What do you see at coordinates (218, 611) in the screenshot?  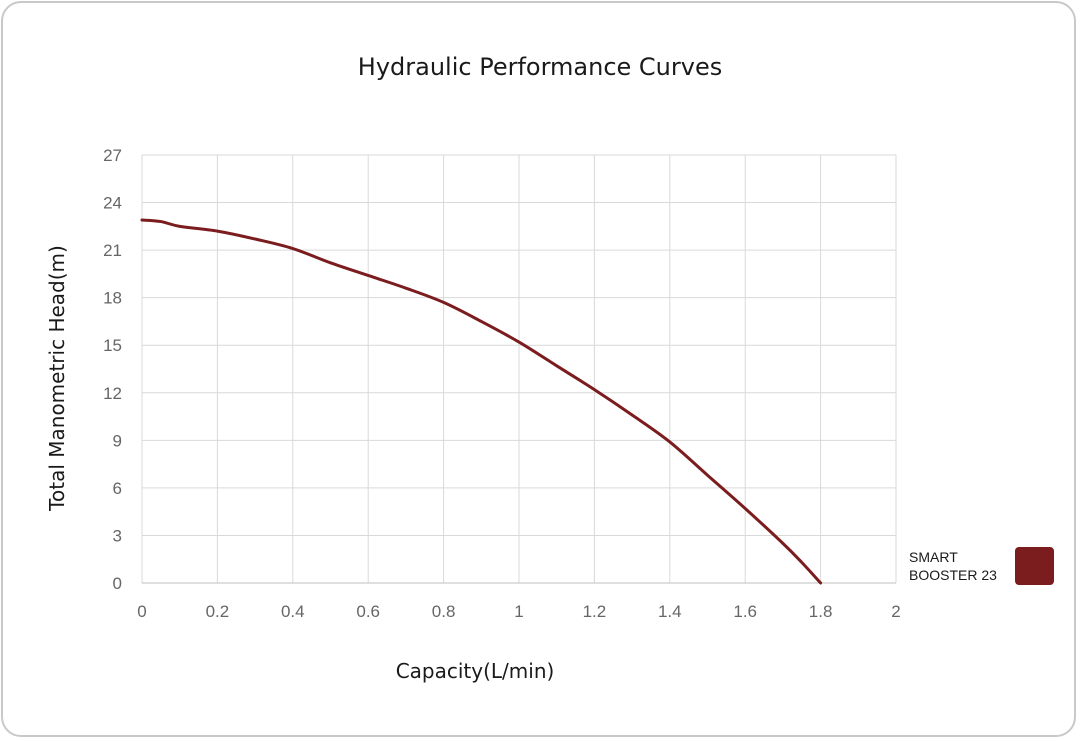 I see `x-tick-label: 0.2` at bounding box center [218, 611].